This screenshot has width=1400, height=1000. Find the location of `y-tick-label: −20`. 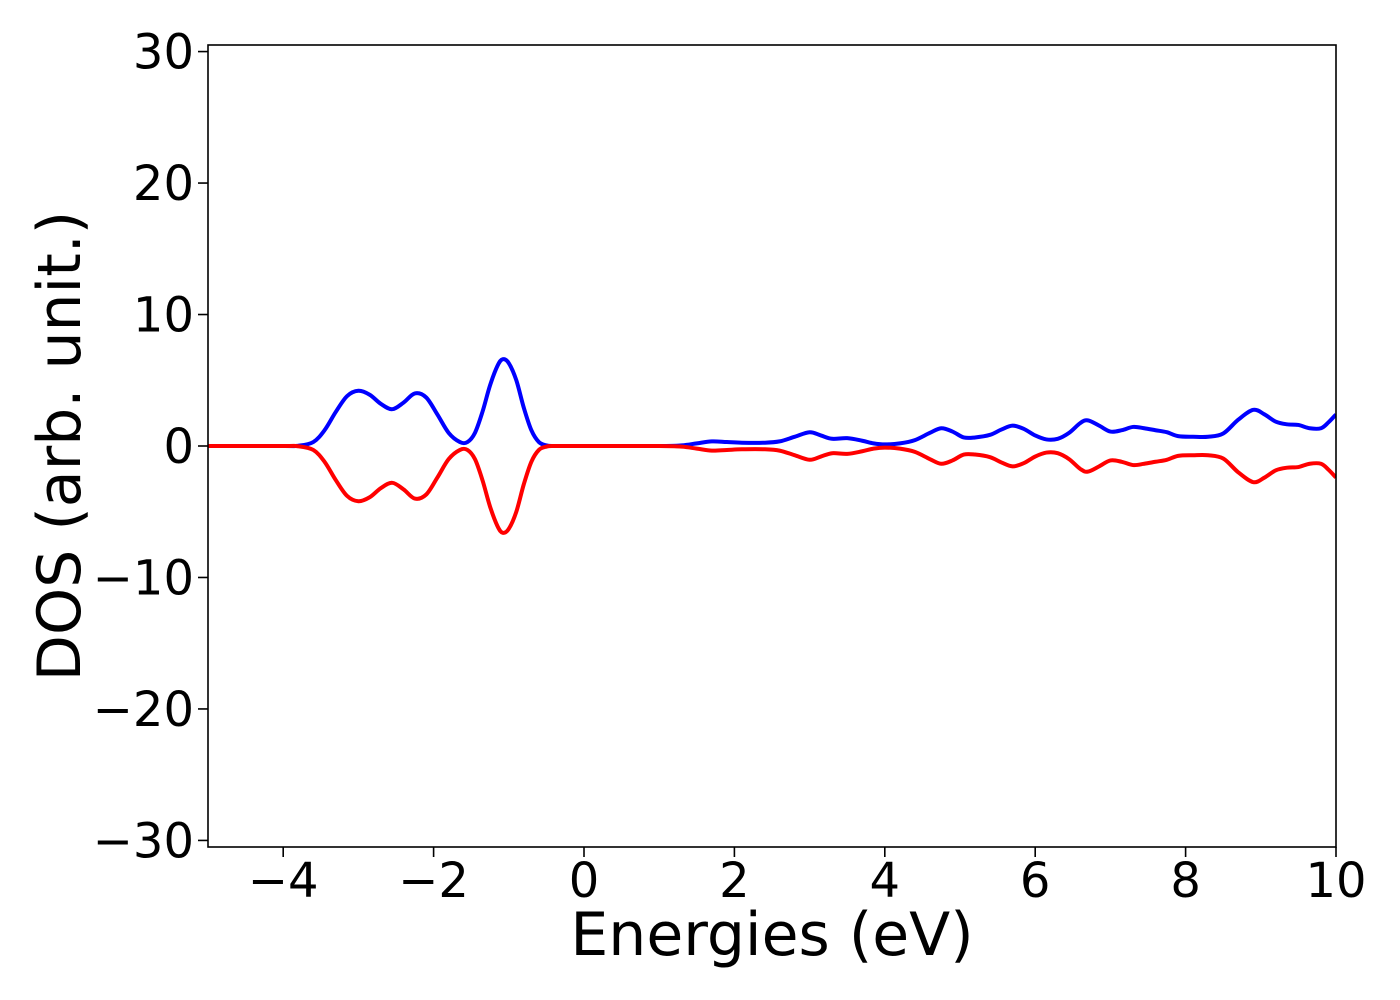

y-tick-label: −20 is located at coordinates (143, 710).